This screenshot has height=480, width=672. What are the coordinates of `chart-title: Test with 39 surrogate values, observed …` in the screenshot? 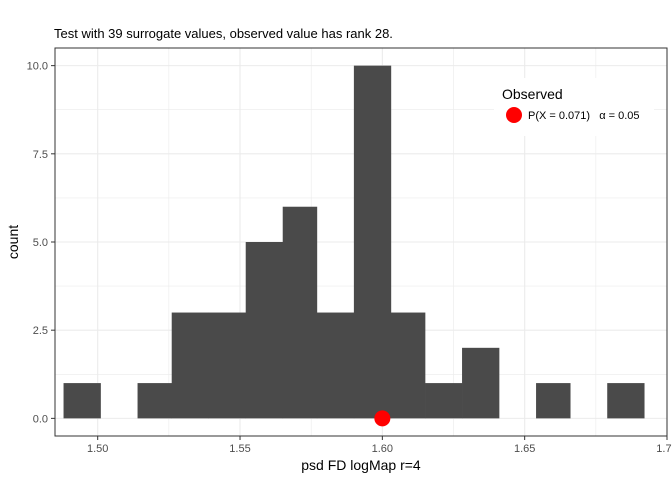 It's located at (223, 33).